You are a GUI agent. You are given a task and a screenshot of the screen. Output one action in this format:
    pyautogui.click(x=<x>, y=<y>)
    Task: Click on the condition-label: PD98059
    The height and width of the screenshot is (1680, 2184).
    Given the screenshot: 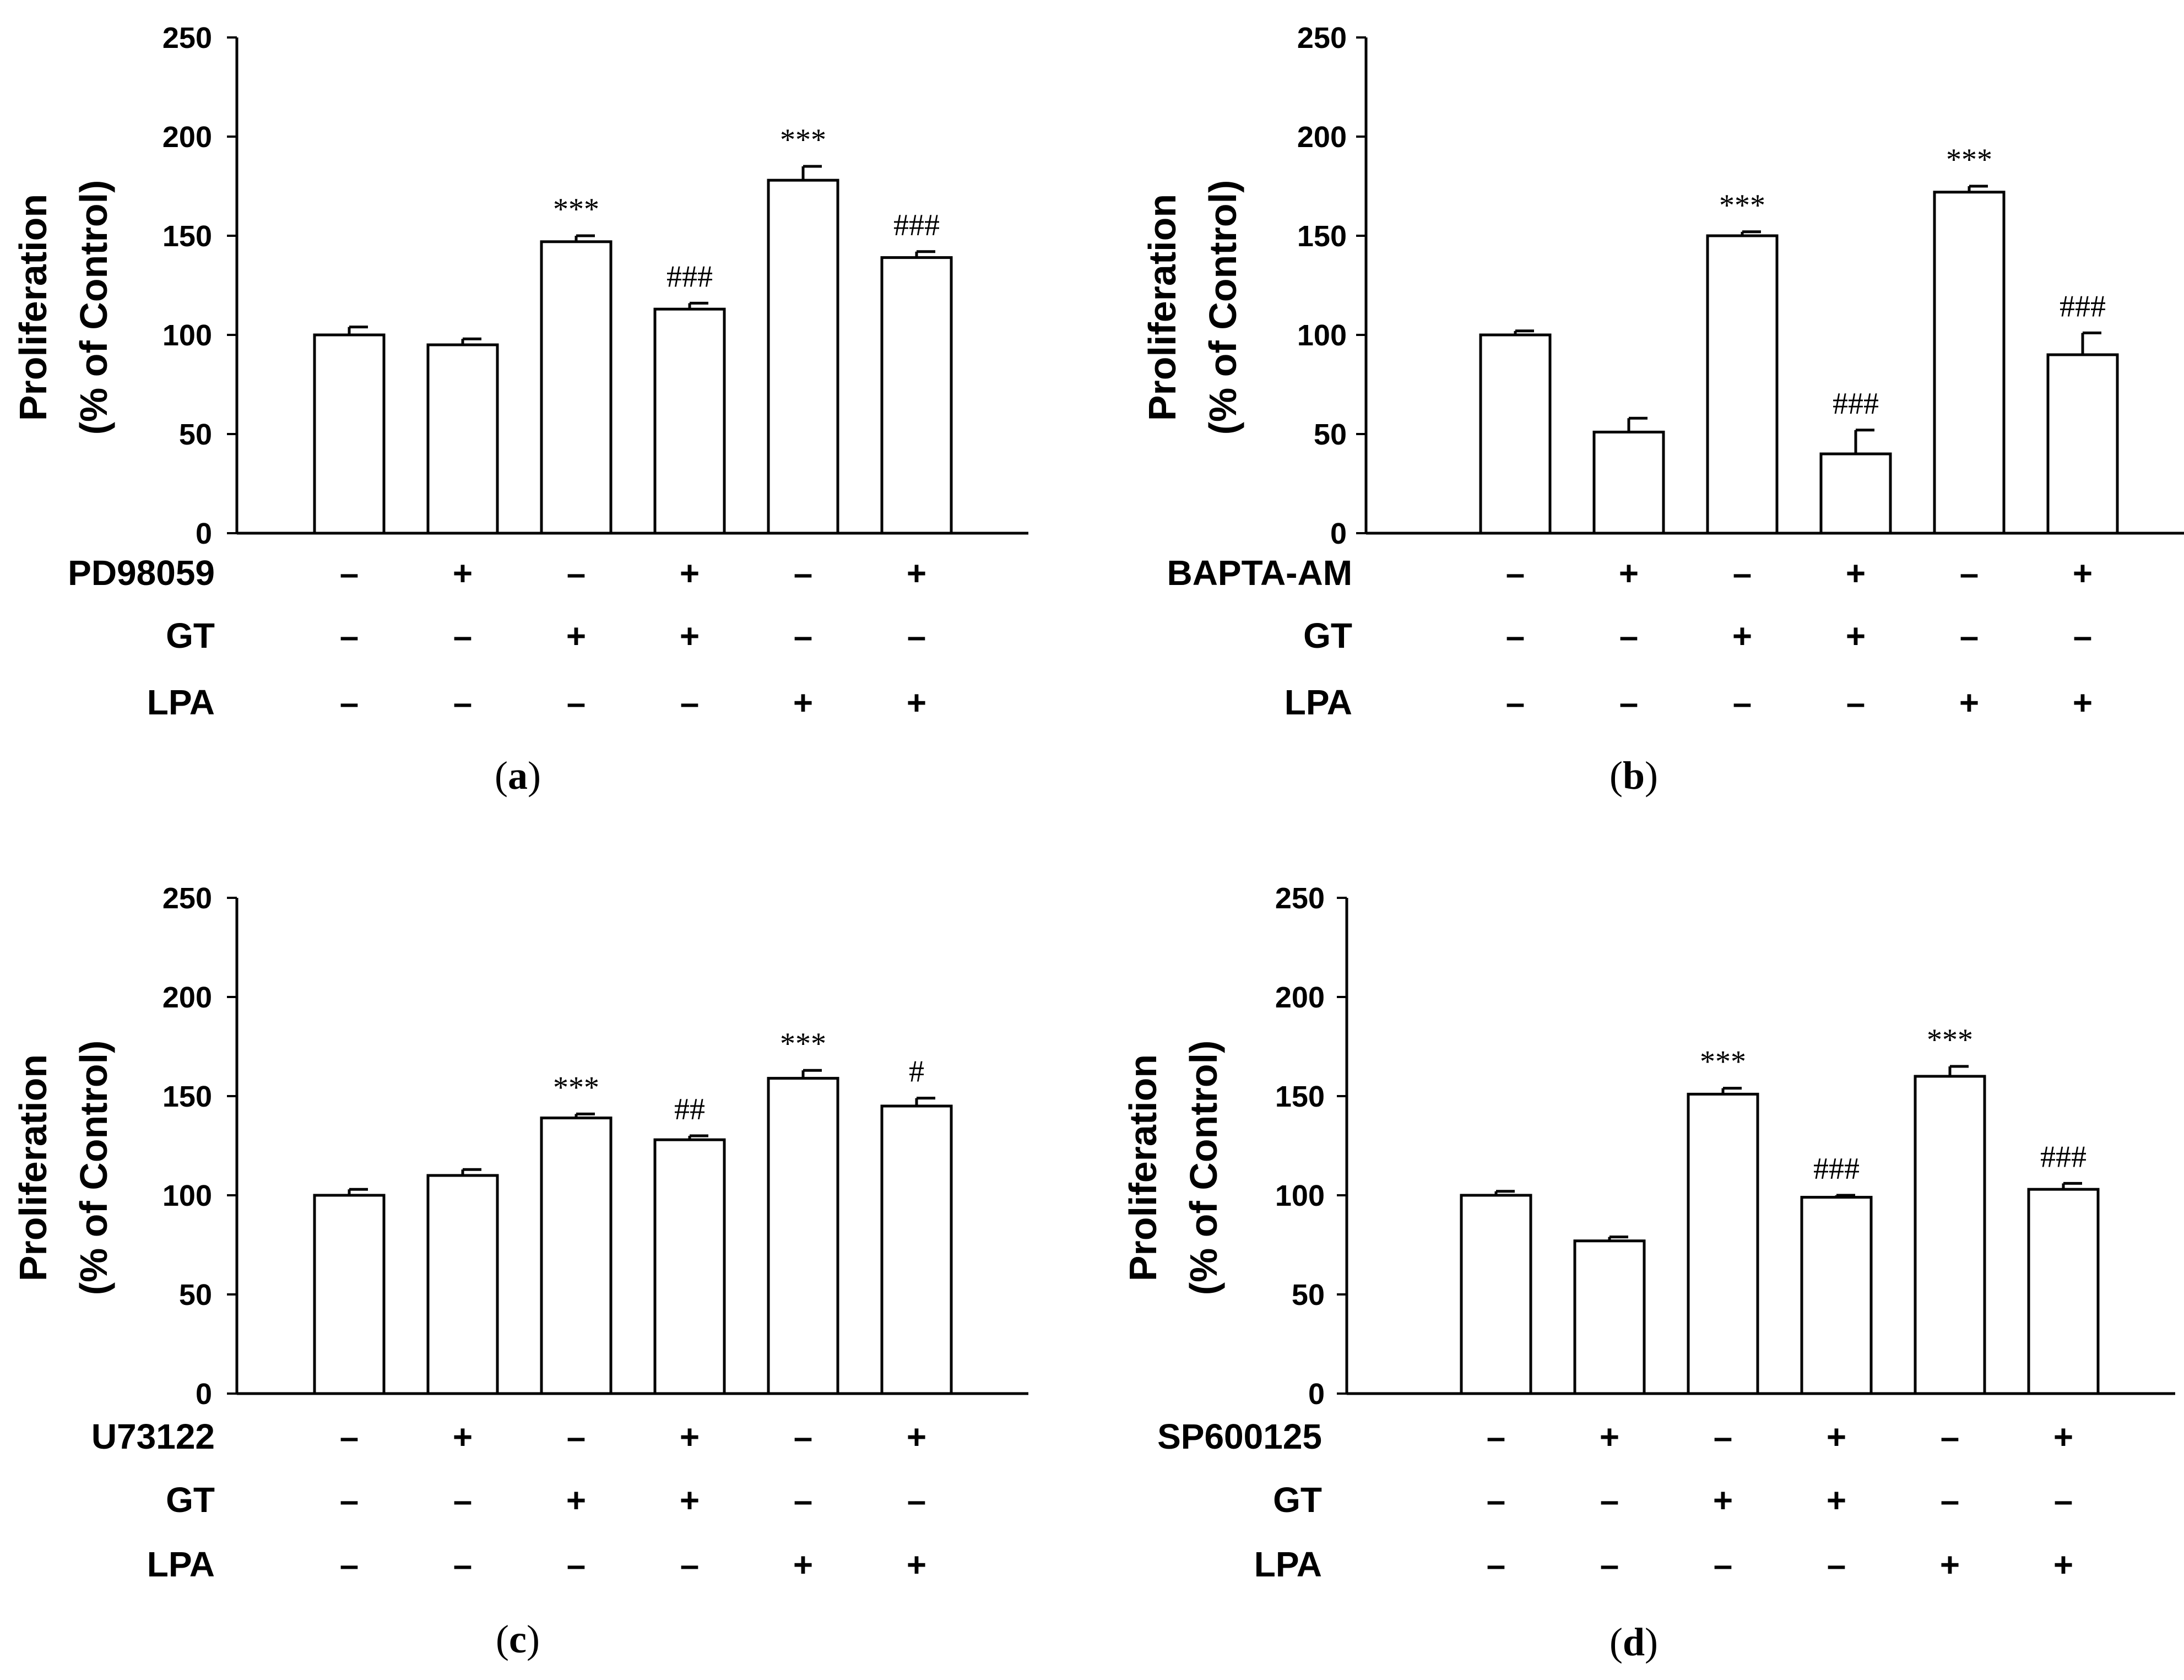 What is the action you would take?
    pyautogui.click(x=142, y=573)
    